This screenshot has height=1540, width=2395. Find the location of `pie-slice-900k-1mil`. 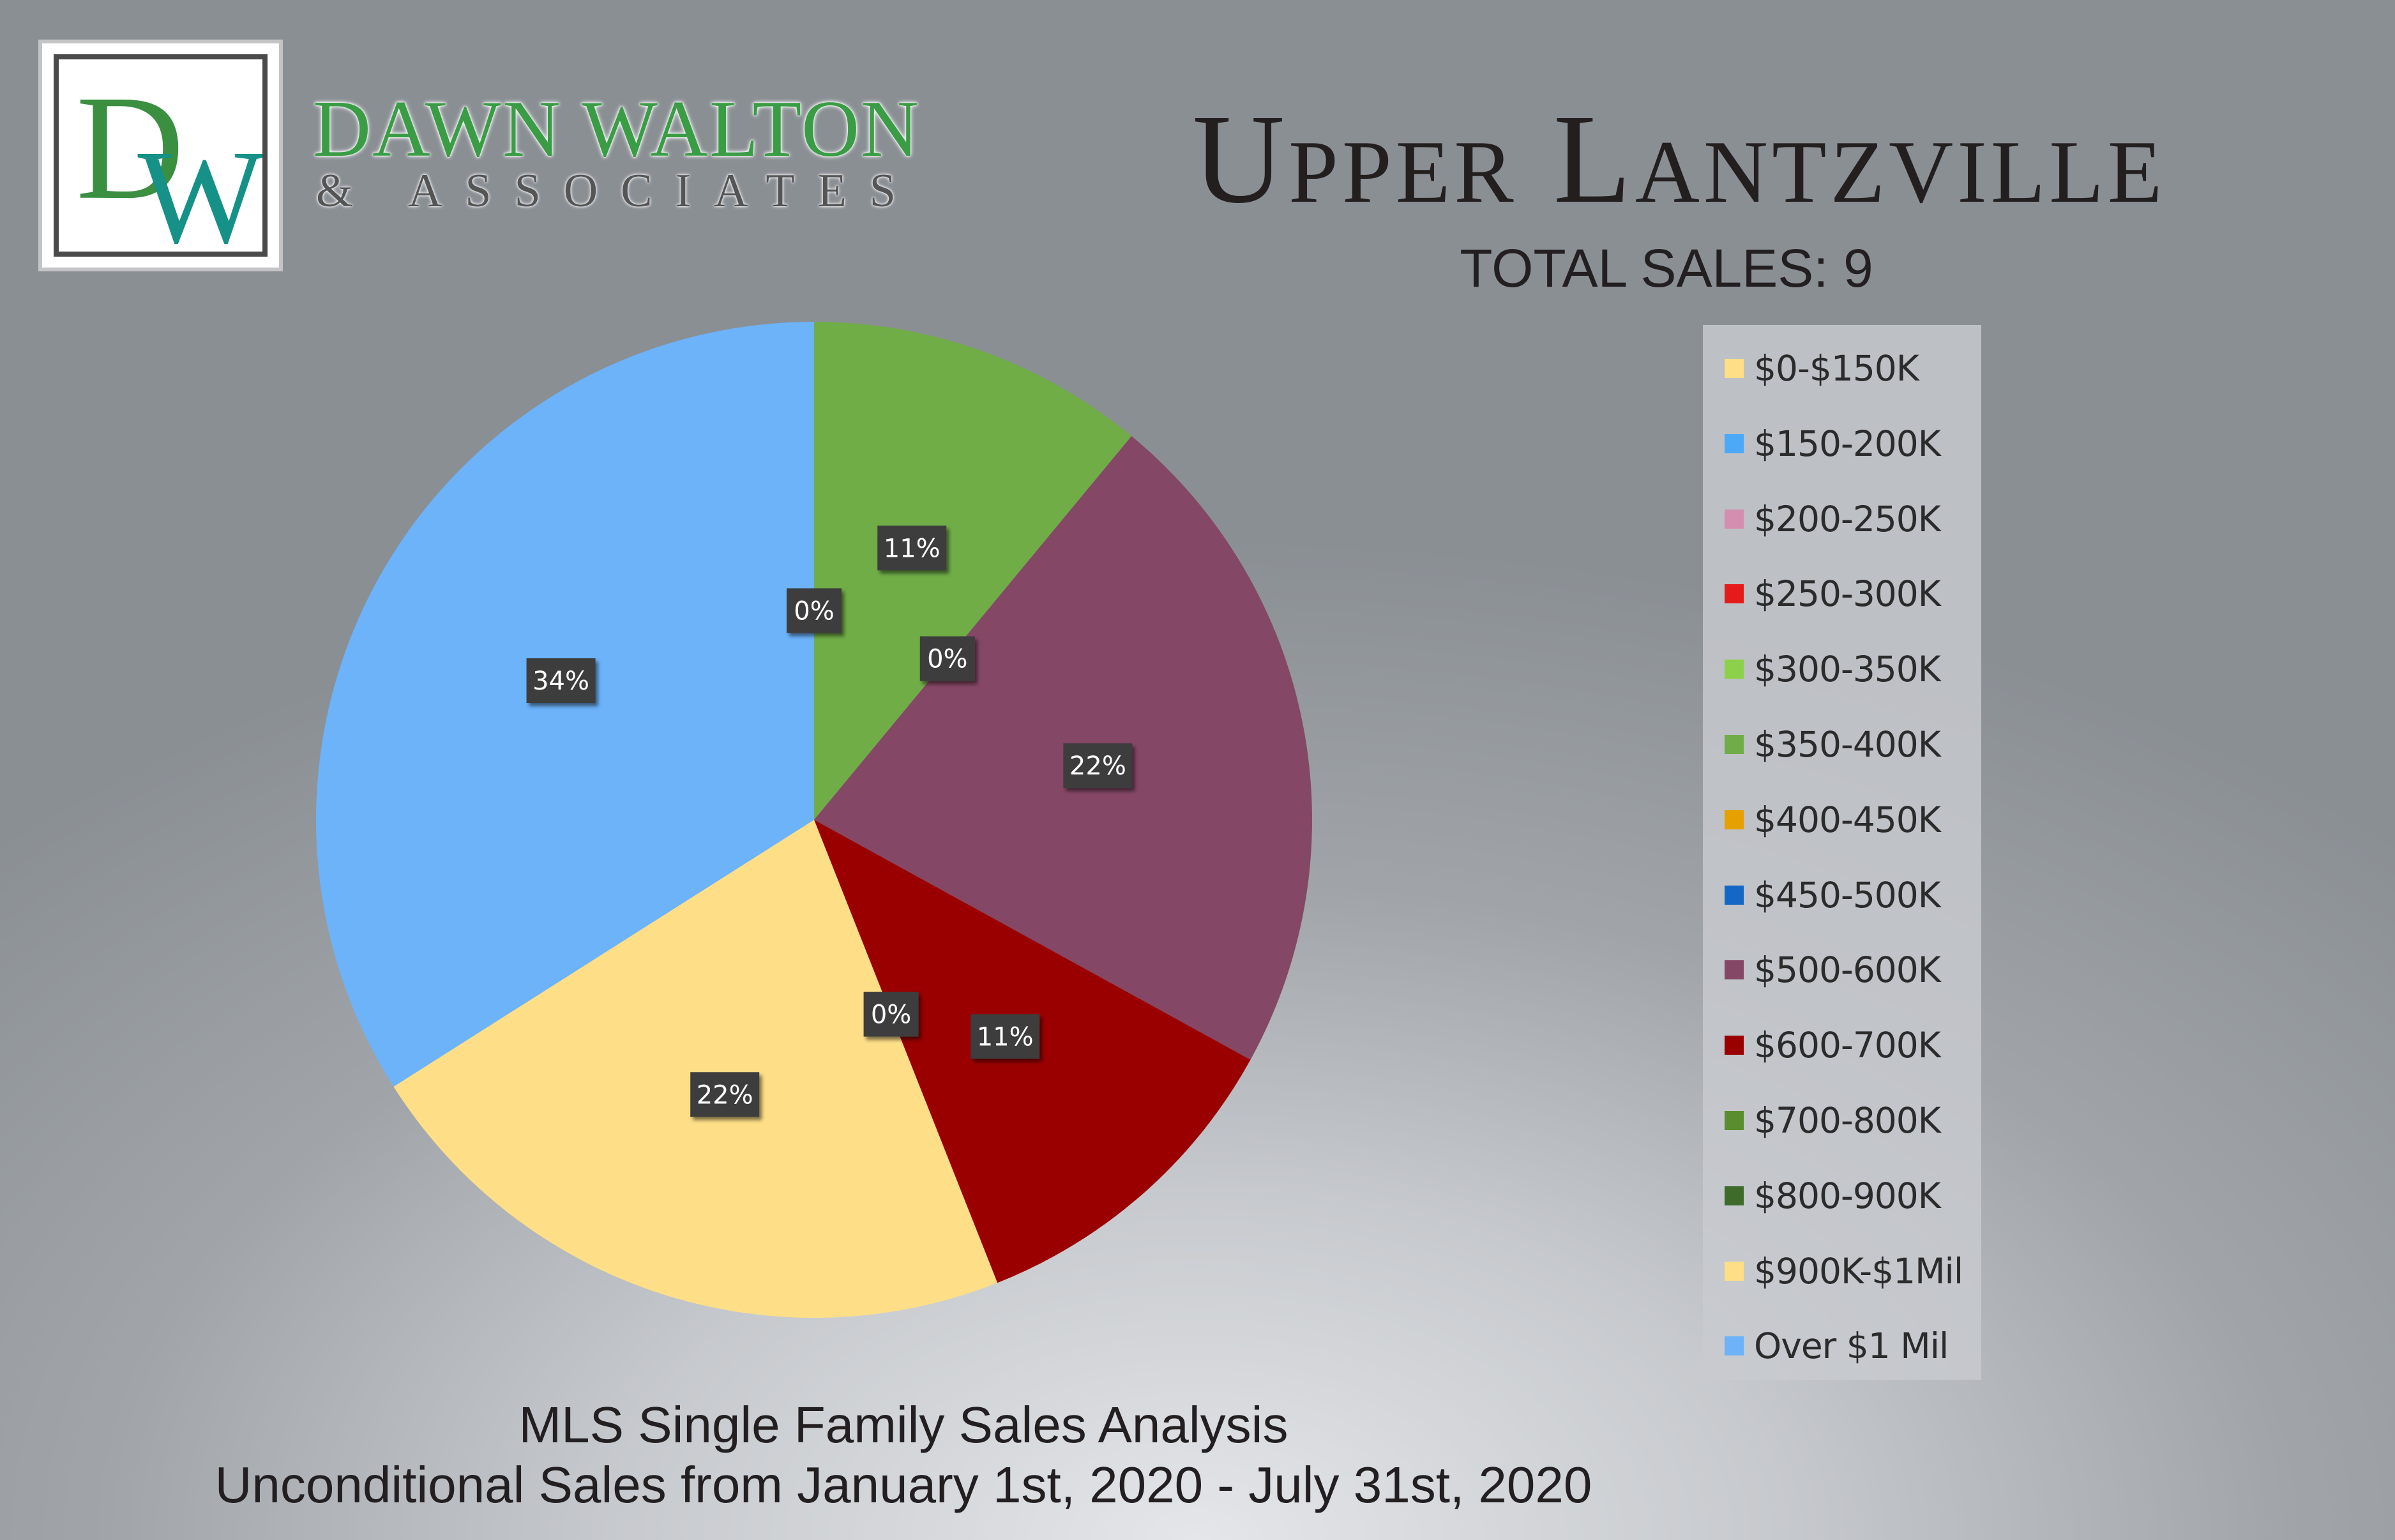

pie-slice-900k-1mil is located at coordinates (695, 1069).